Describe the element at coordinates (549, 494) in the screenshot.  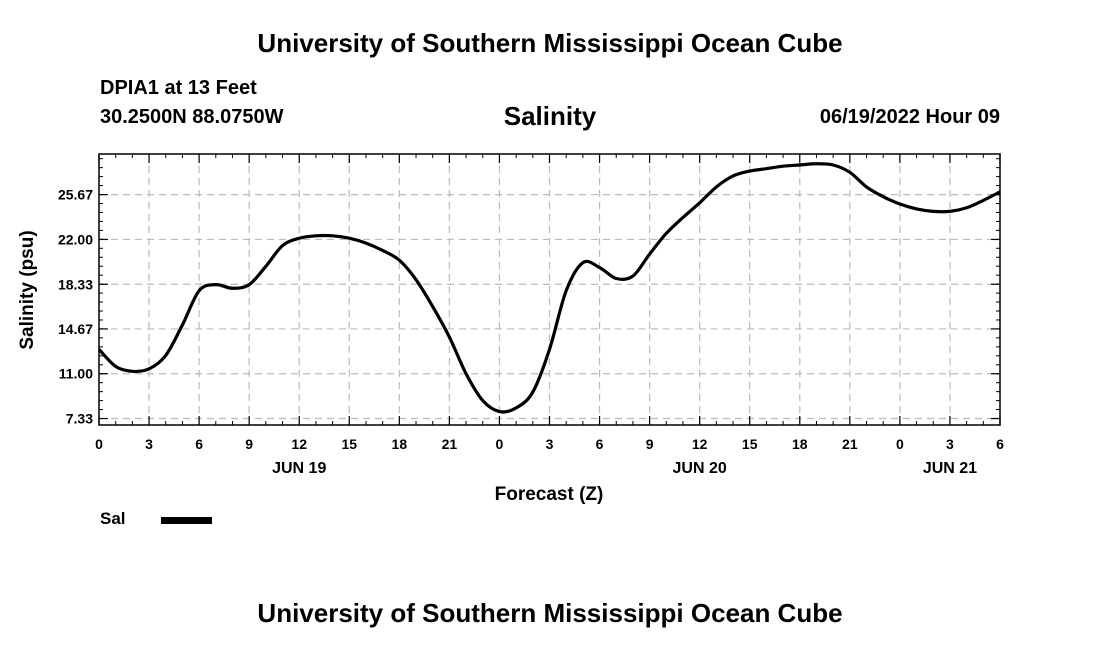
I see `x-axis-title: Forecast (Z)` at that location.